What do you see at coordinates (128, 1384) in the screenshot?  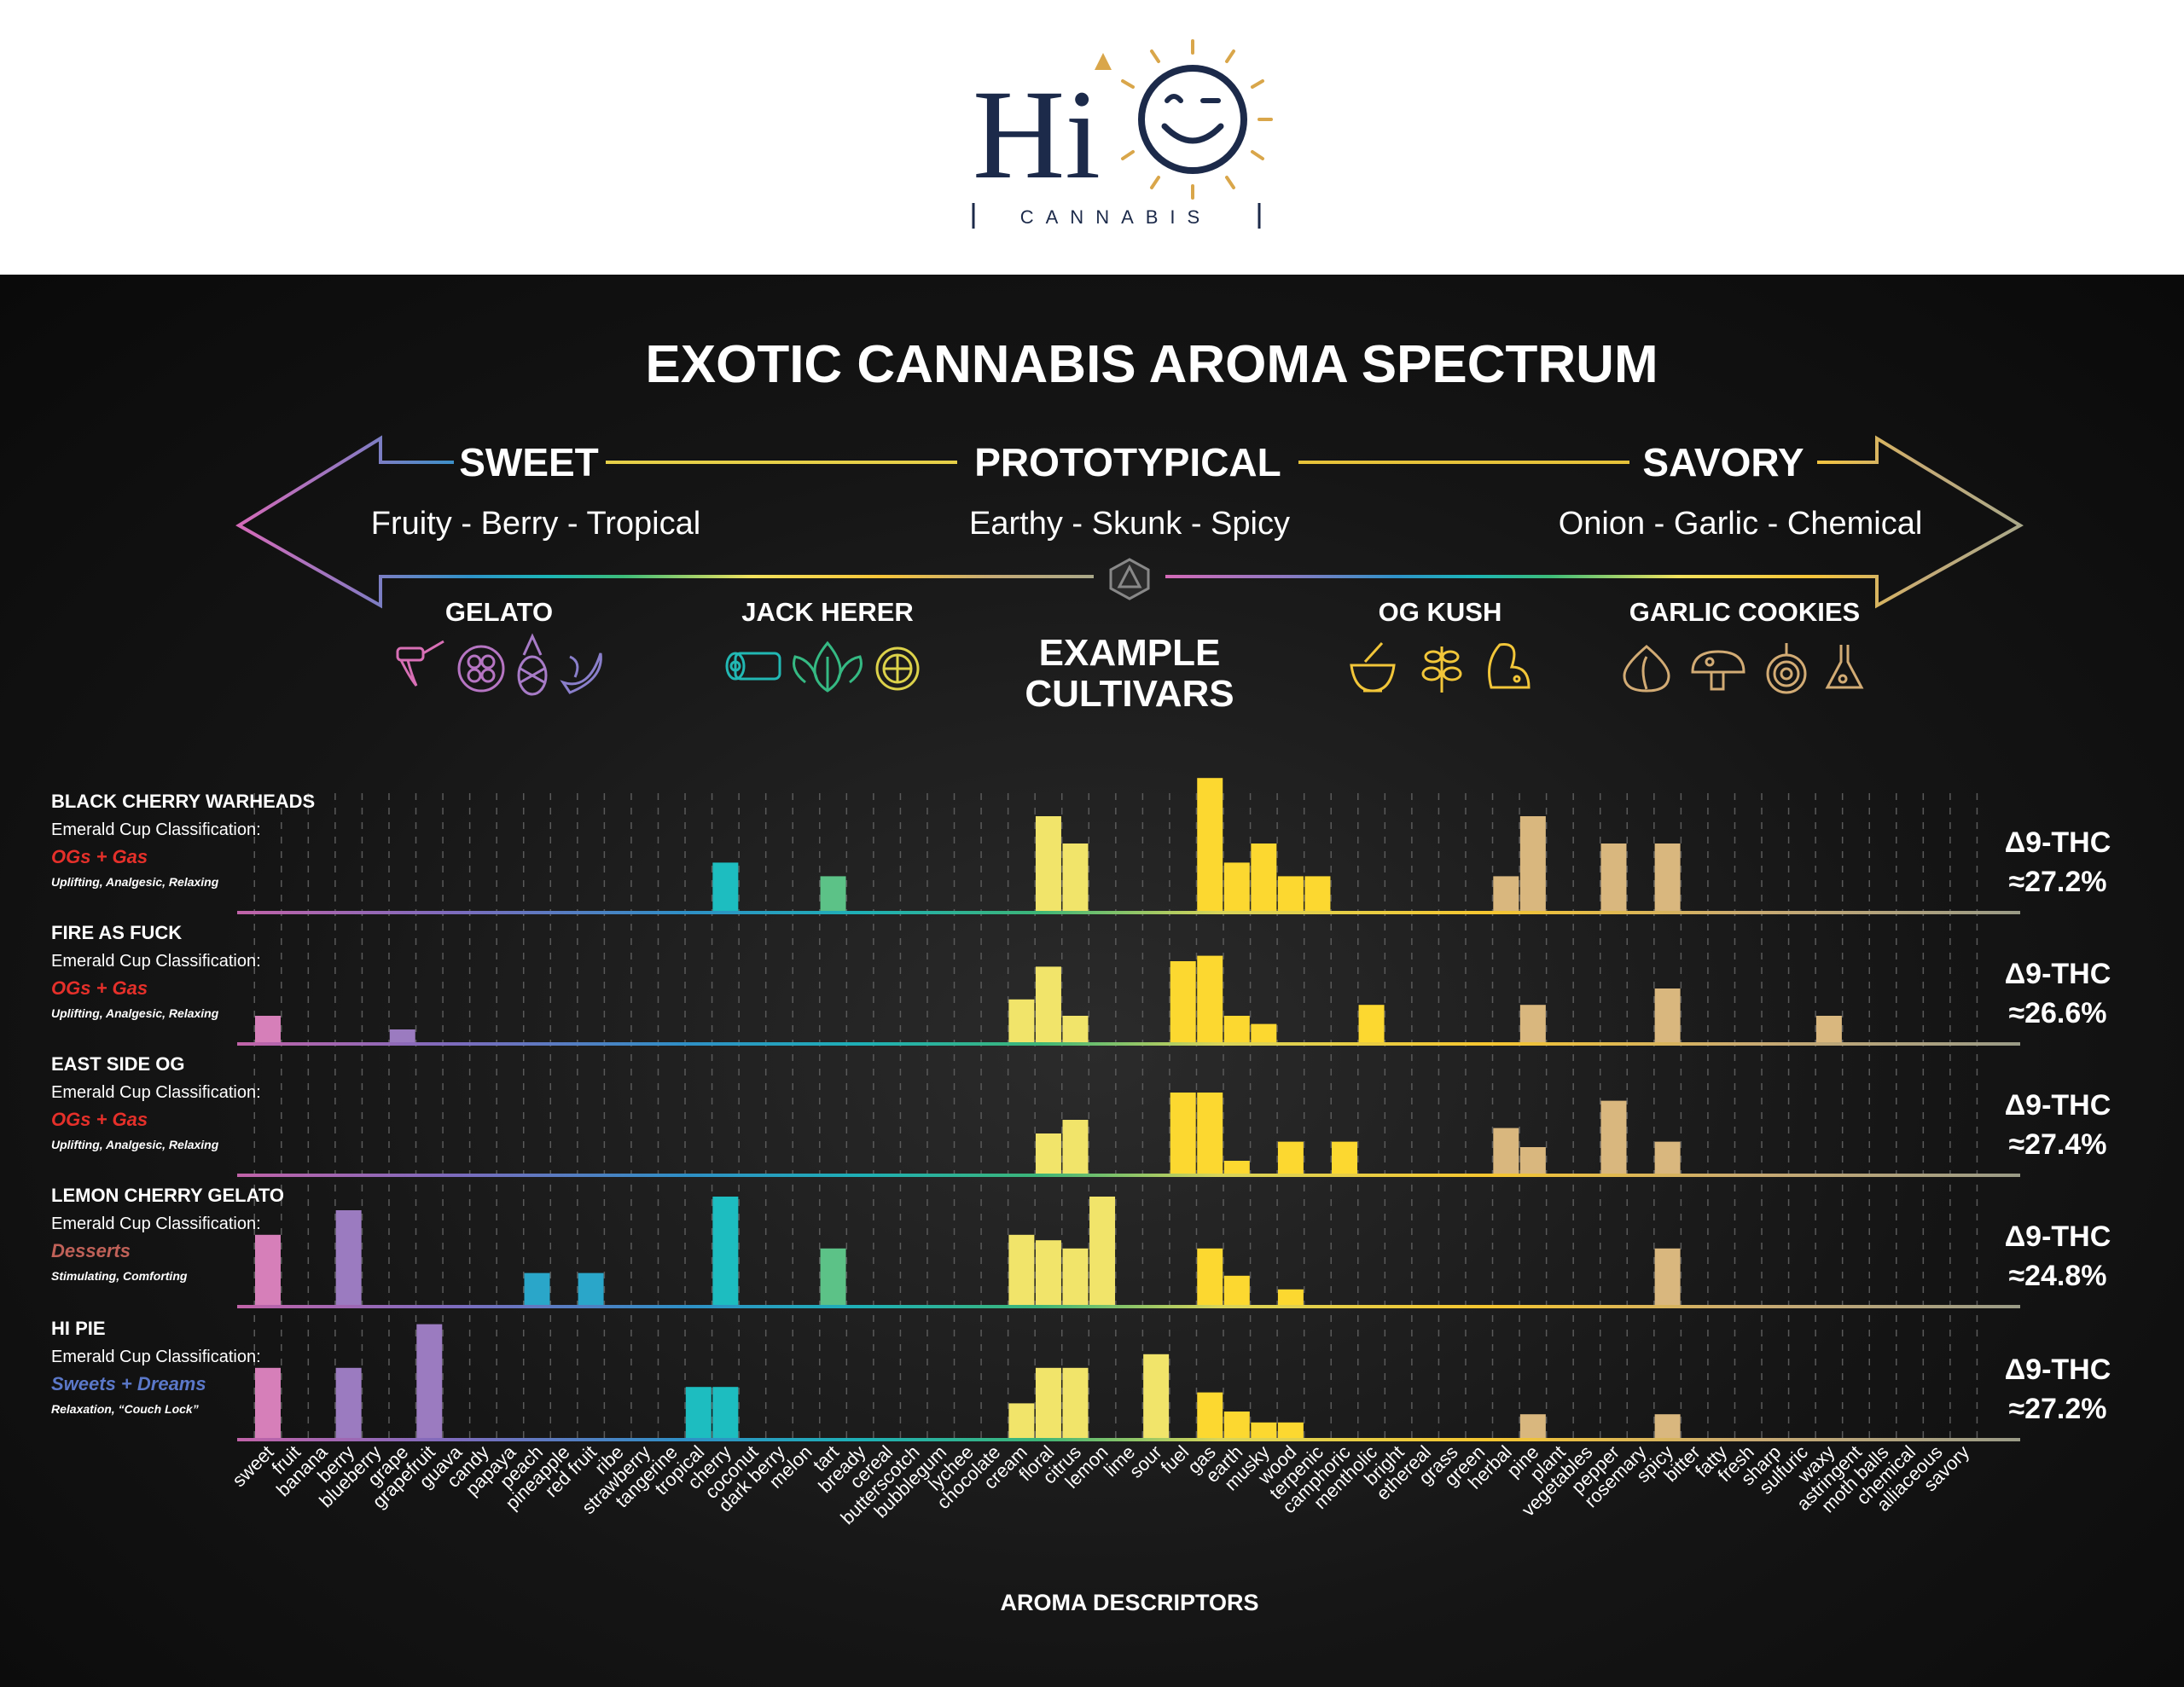 I see `classification-value: Sweets + Dreams` at bounding box center [128, 1384].